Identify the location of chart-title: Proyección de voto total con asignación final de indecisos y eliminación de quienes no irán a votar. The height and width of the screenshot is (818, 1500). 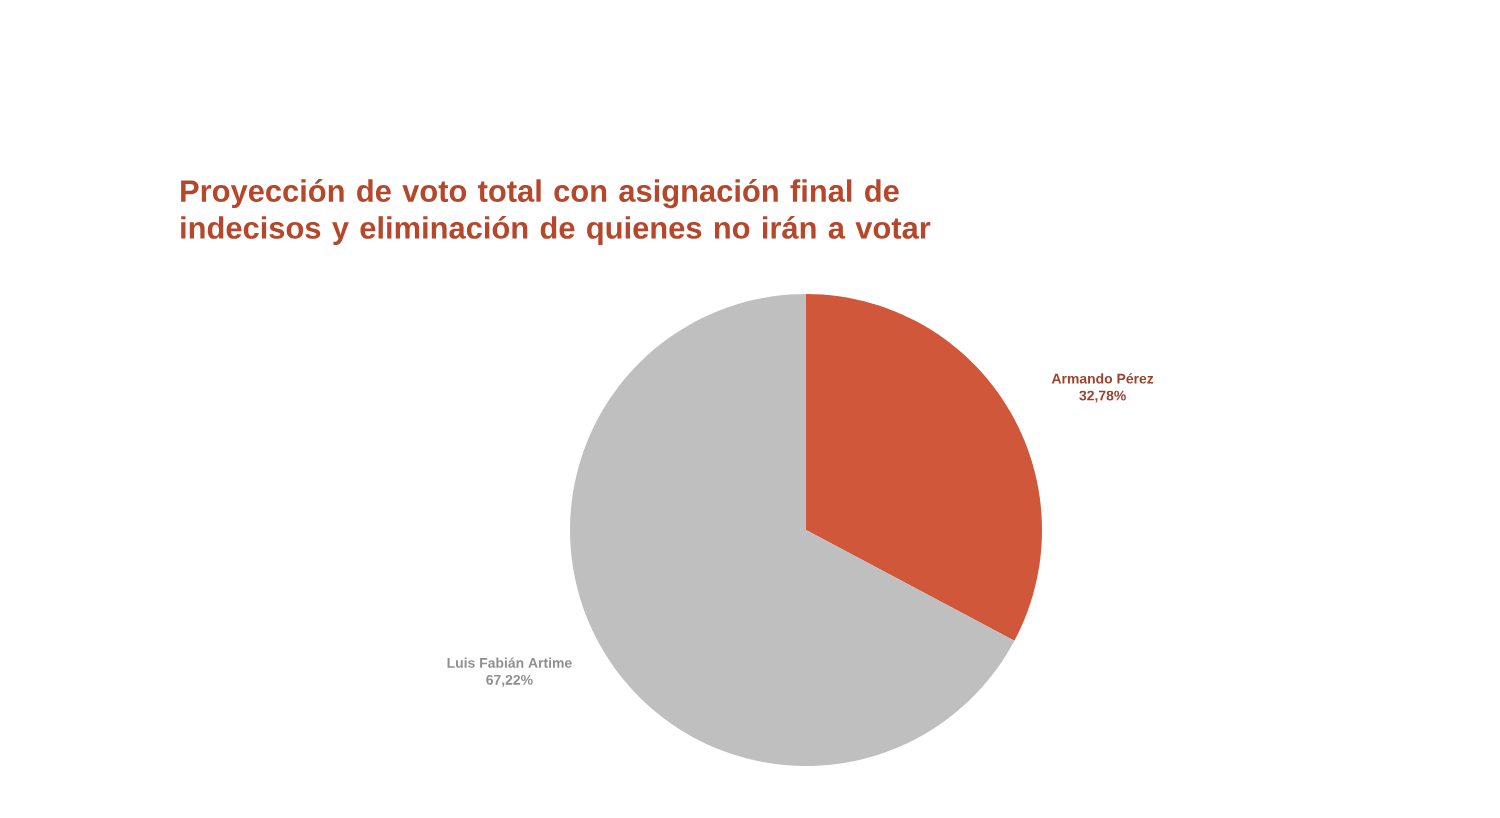
(556, 212).